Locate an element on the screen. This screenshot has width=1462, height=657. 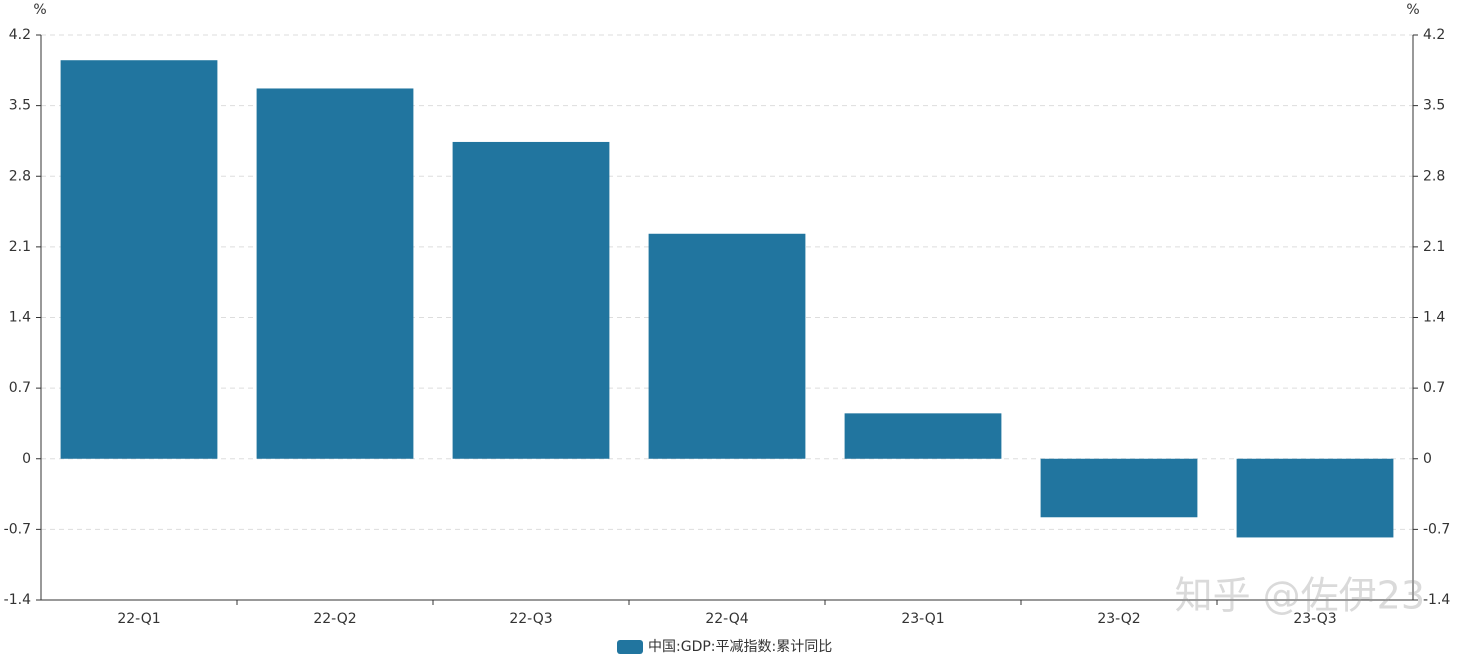
y-tick-label: 0 is located at coordinates (26, 459).